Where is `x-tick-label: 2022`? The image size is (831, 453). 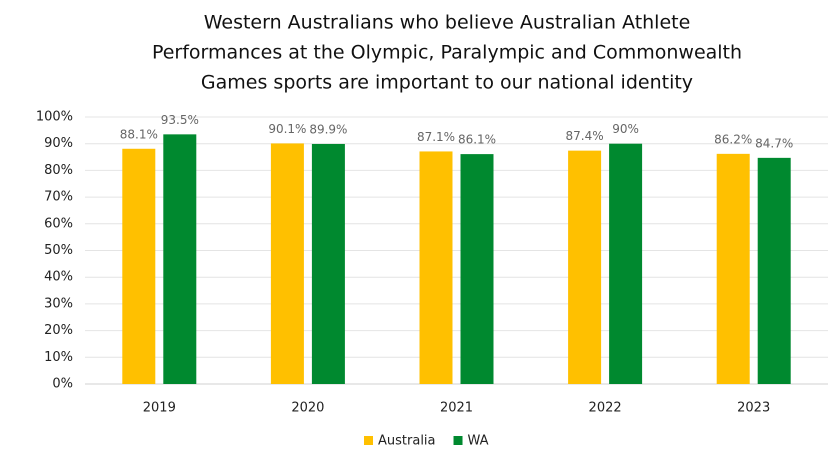
x-tick-label: 2022 is located at coordinates (605, 408).